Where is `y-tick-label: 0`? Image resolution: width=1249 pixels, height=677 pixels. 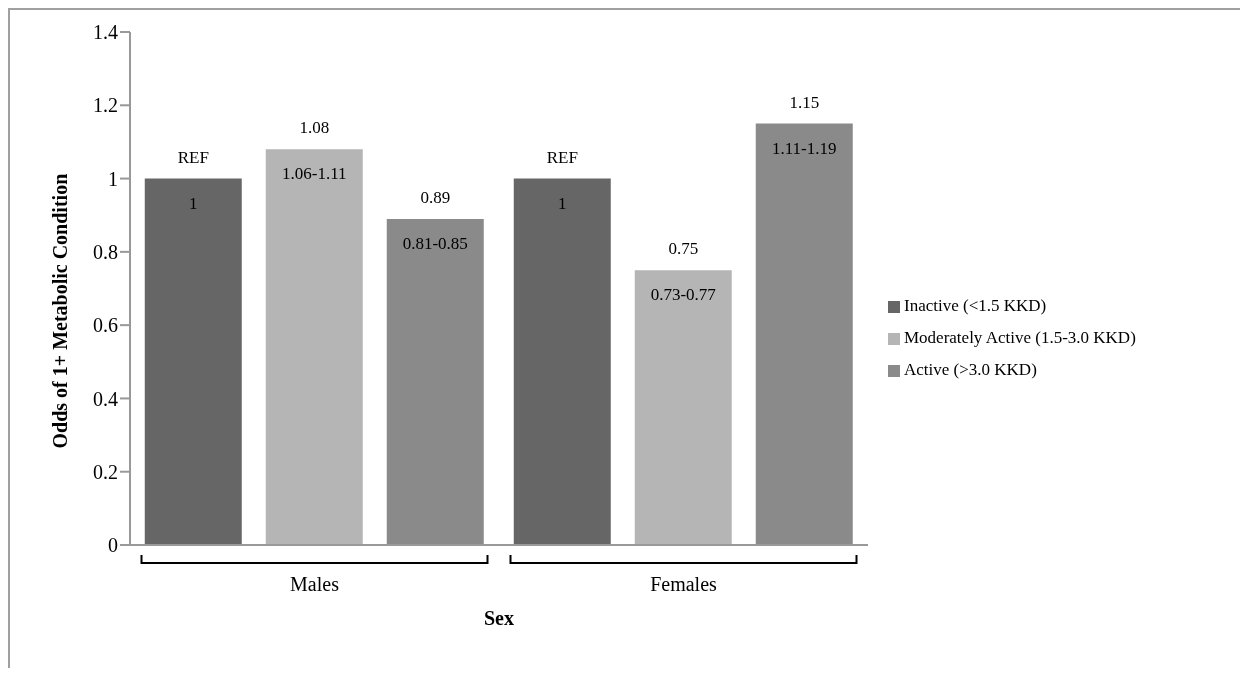
y-tick-label: 0 is located at coordinates (113, 545).